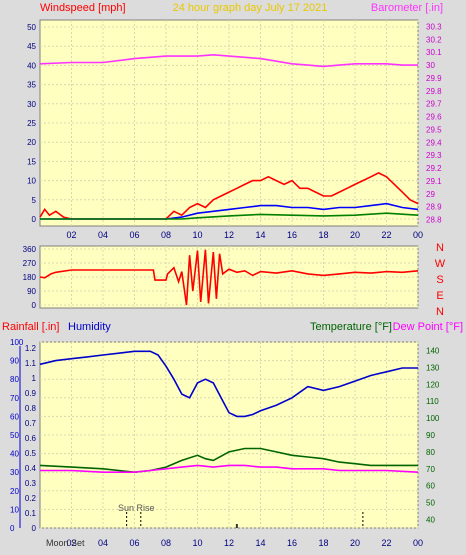 The width and height of the screenshot is (466, 555). I want to click on temperature-tick-label: 120, so click(433, 384).